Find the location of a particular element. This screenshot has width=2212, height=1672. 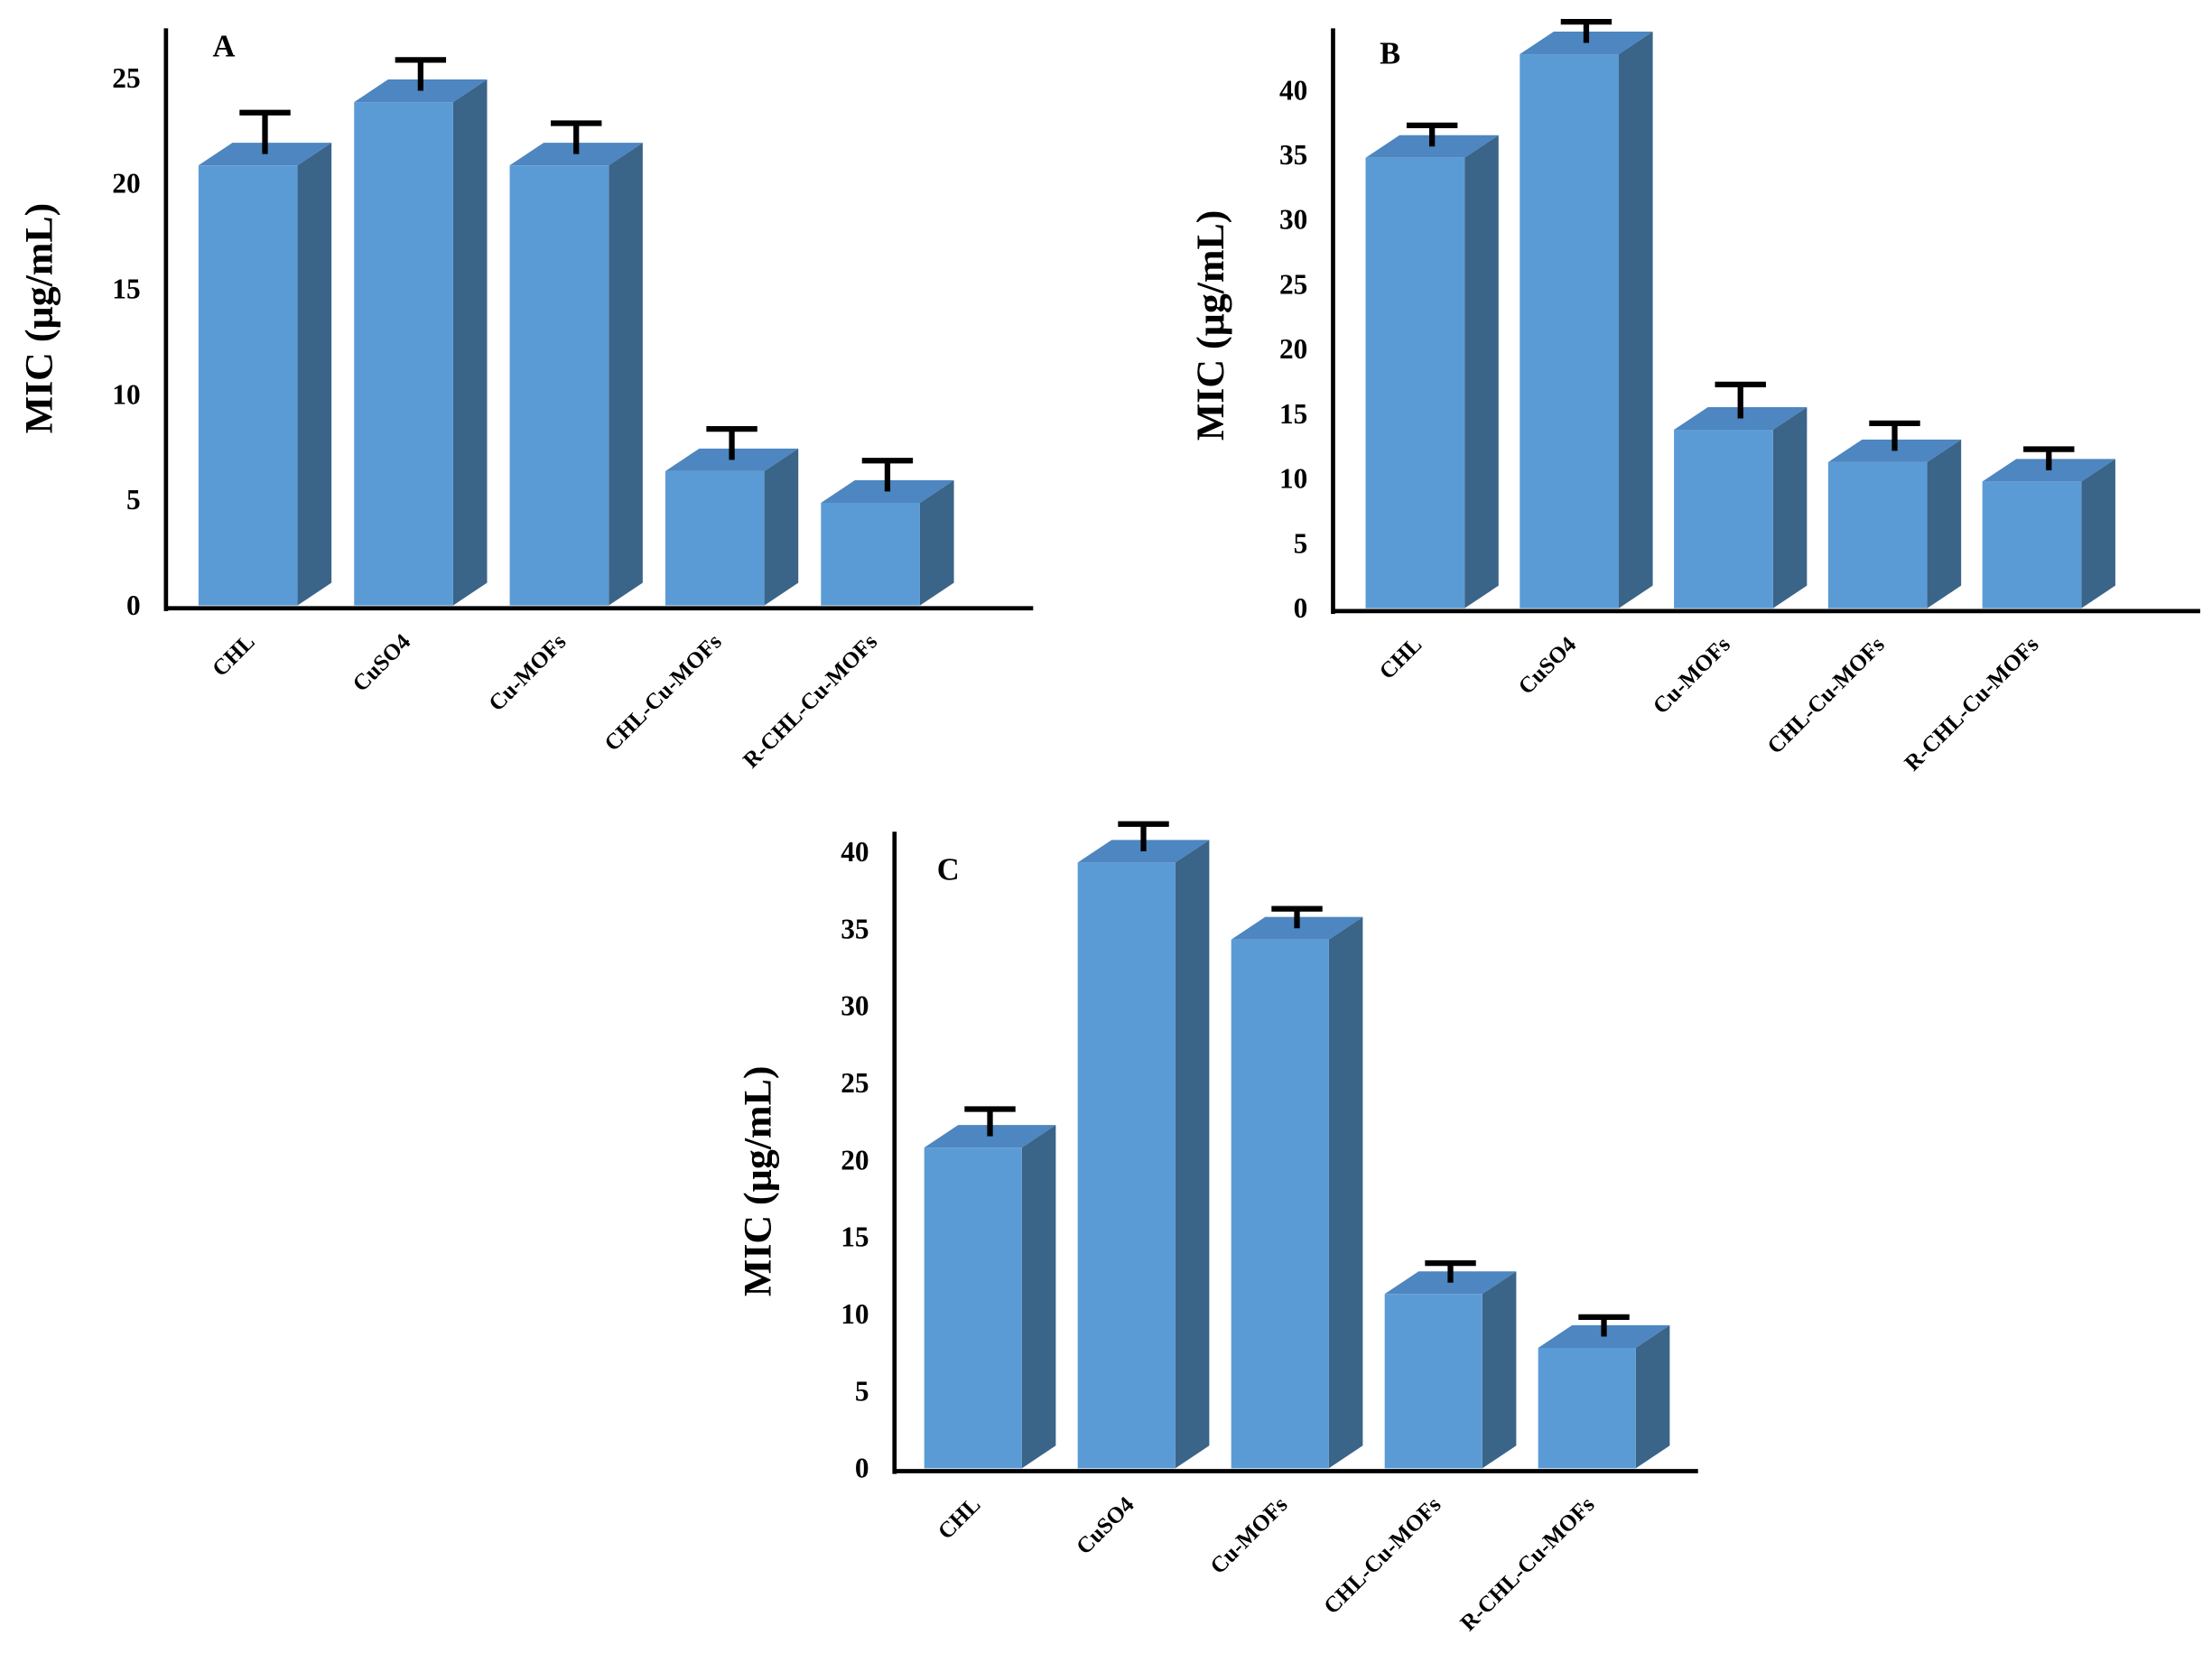

panel-label: A is located at coordinates (224, 47).